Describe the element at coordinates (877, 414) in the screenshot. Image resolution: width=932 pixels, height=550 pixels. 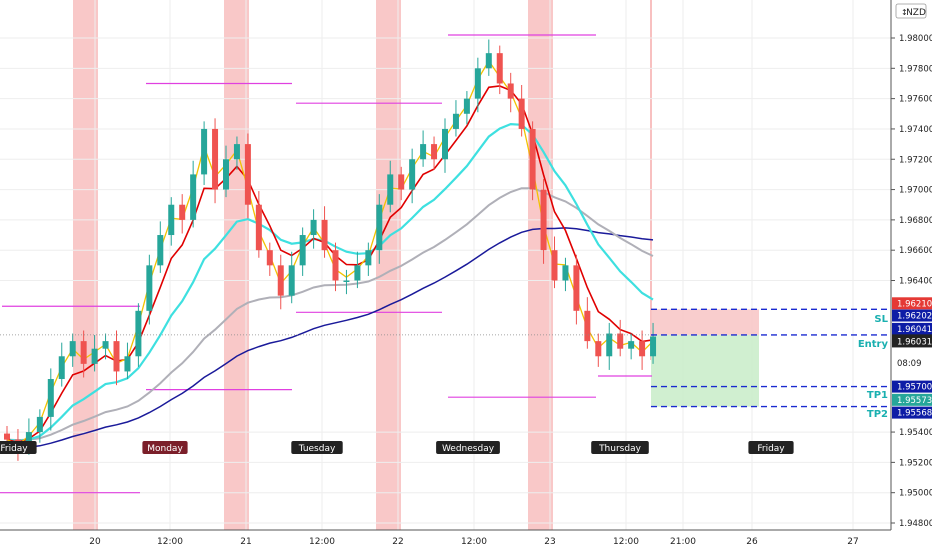
I see `tp2-label: TP2` at that location.